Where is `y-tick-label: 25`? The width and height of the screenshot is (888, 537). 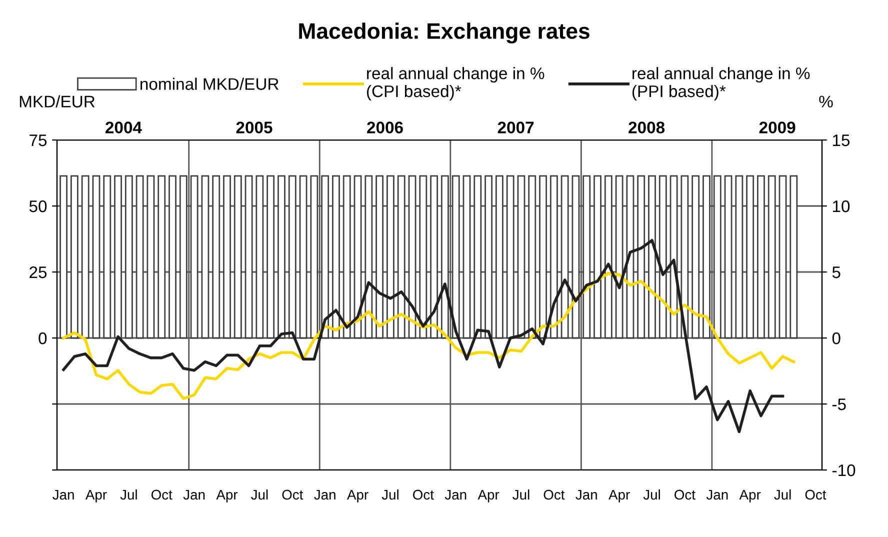
y-tick-label: 25 is located at coordinates (38, 272).